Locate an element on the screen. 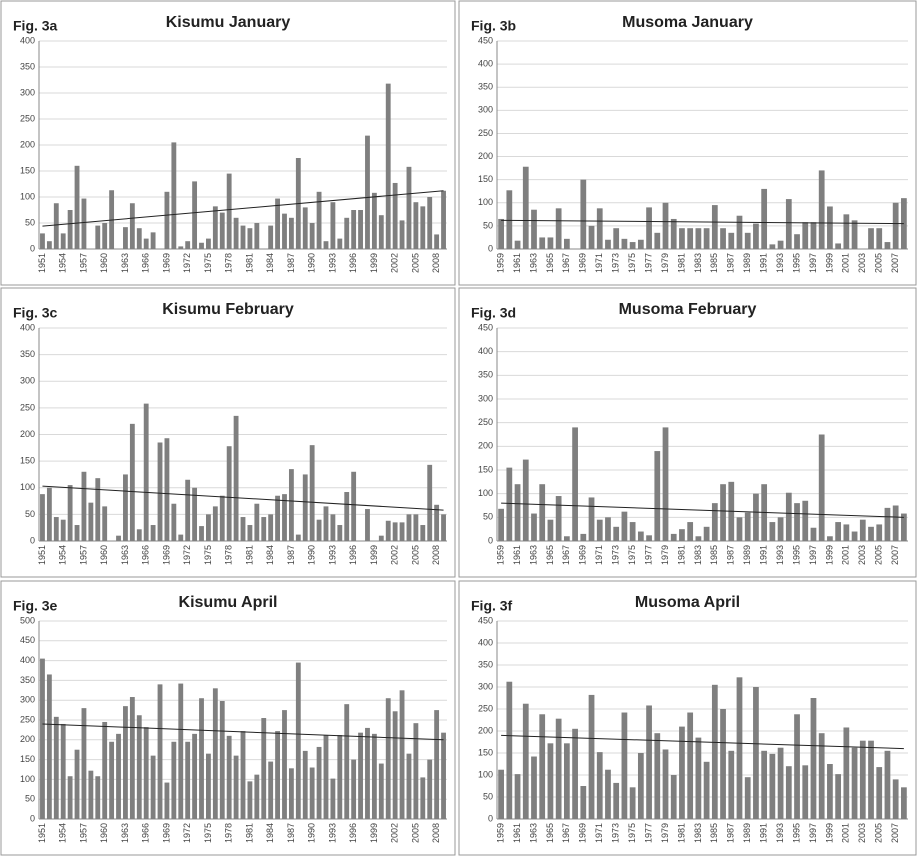  figure-label: Fig. 3f is located at coordinates (492, 606).